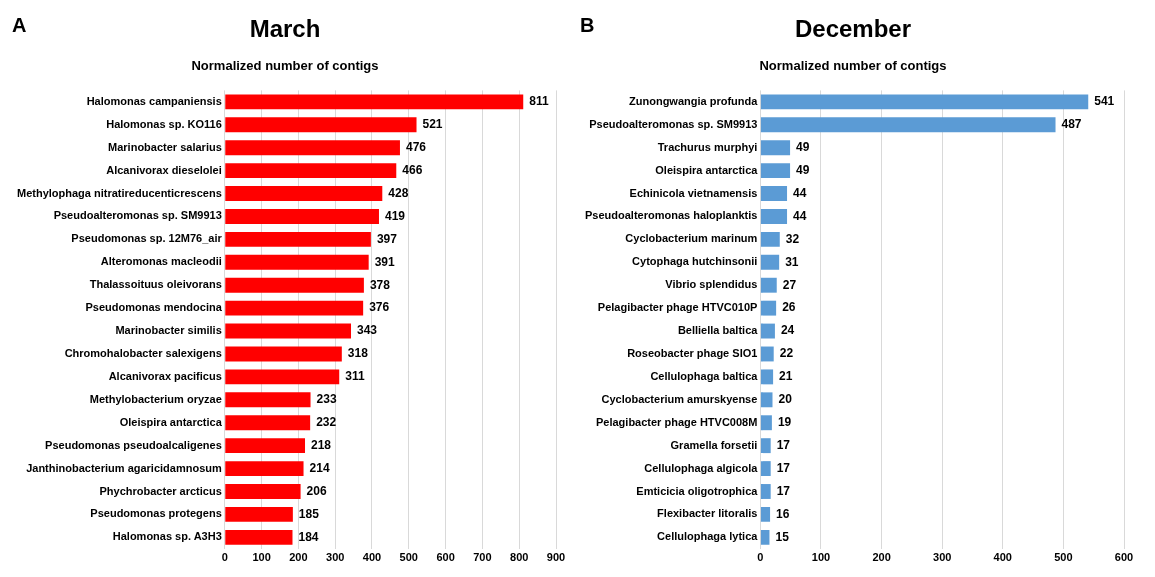  Describe the element at coordinates (285, 29) in the screenshot. I see `chart-title: March` at that location.